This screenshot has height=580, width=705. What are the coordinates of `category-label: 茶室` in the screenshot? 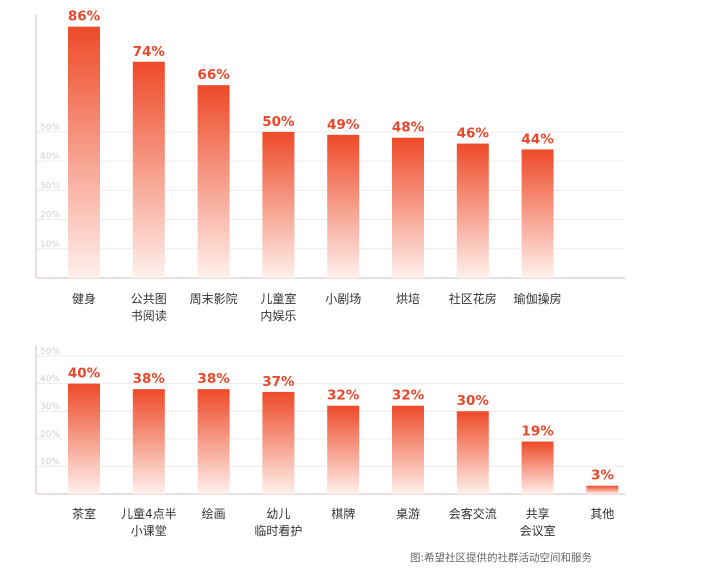 It's located at (84, 513).